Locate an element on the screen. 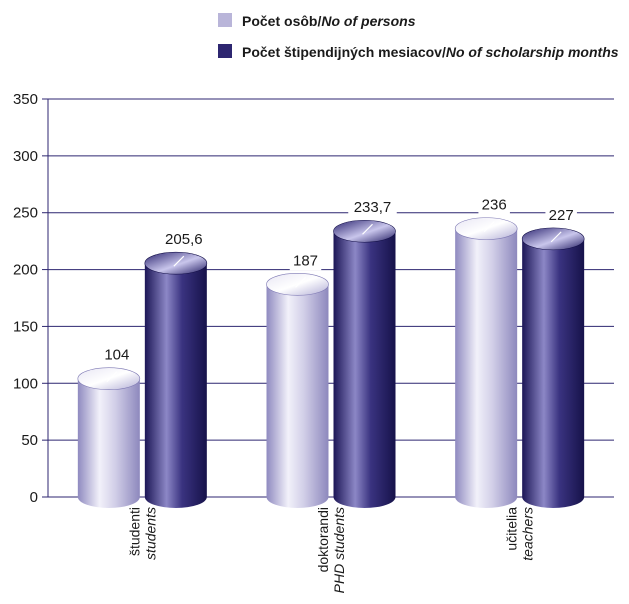 The height and width of the screenshot is (604, 629). legend-label-persons-en: No of persons is located at coordinates (368, 21).